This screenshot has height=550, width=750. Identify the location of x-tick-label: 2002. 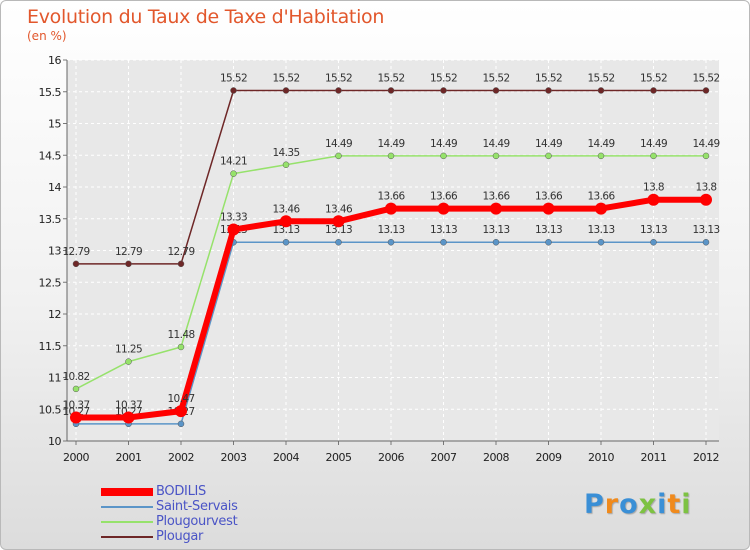
(181, 457).